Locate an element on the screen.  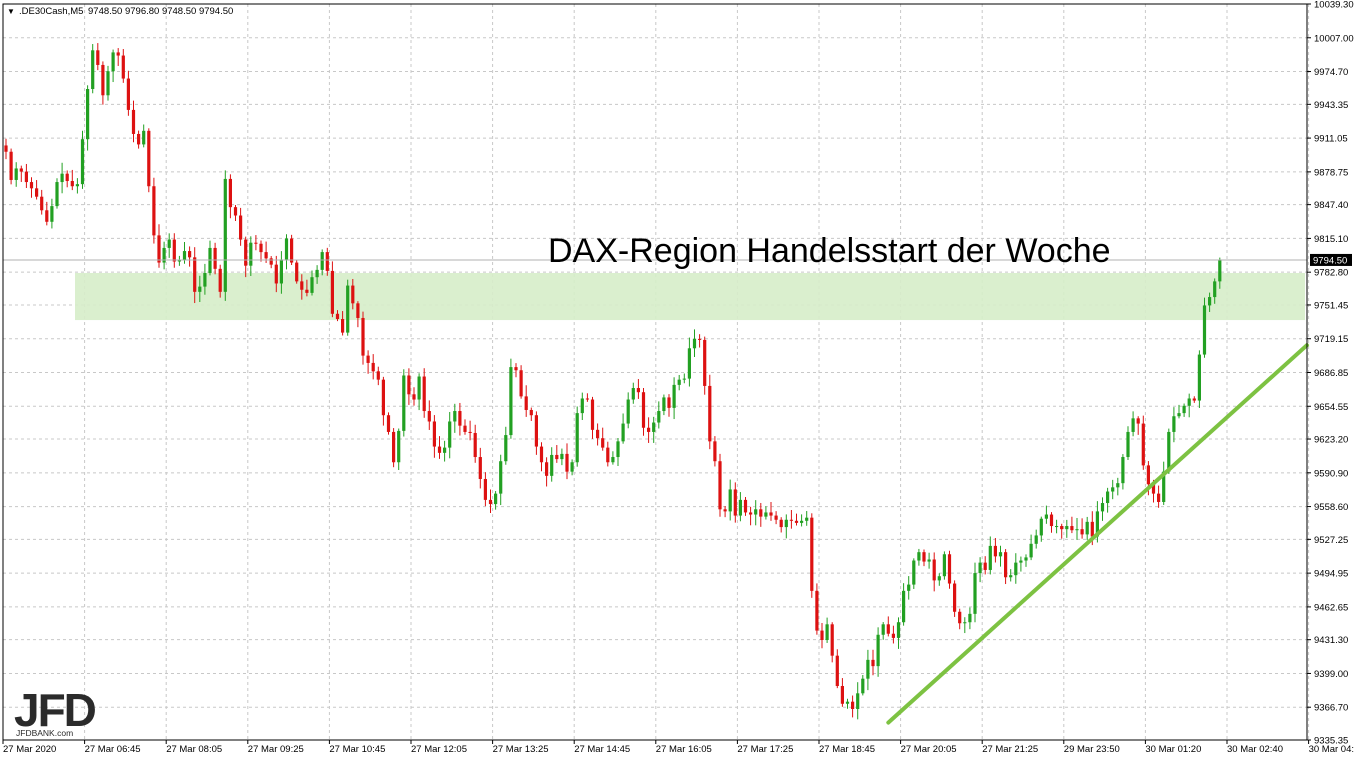
x-tick-label: 27 Mar 06:45 is located at coordinates (113, 749).